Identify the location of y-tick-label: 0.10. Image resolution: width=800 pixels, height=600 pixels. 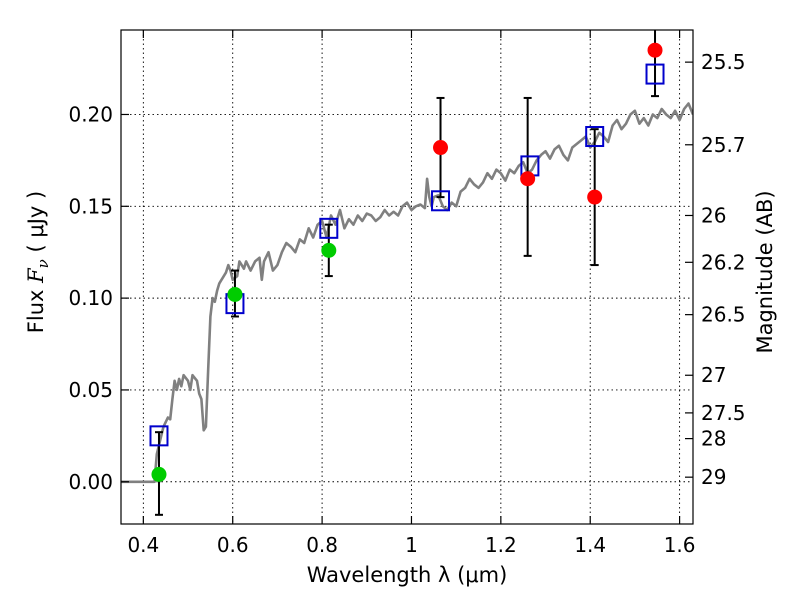
(90, 298).